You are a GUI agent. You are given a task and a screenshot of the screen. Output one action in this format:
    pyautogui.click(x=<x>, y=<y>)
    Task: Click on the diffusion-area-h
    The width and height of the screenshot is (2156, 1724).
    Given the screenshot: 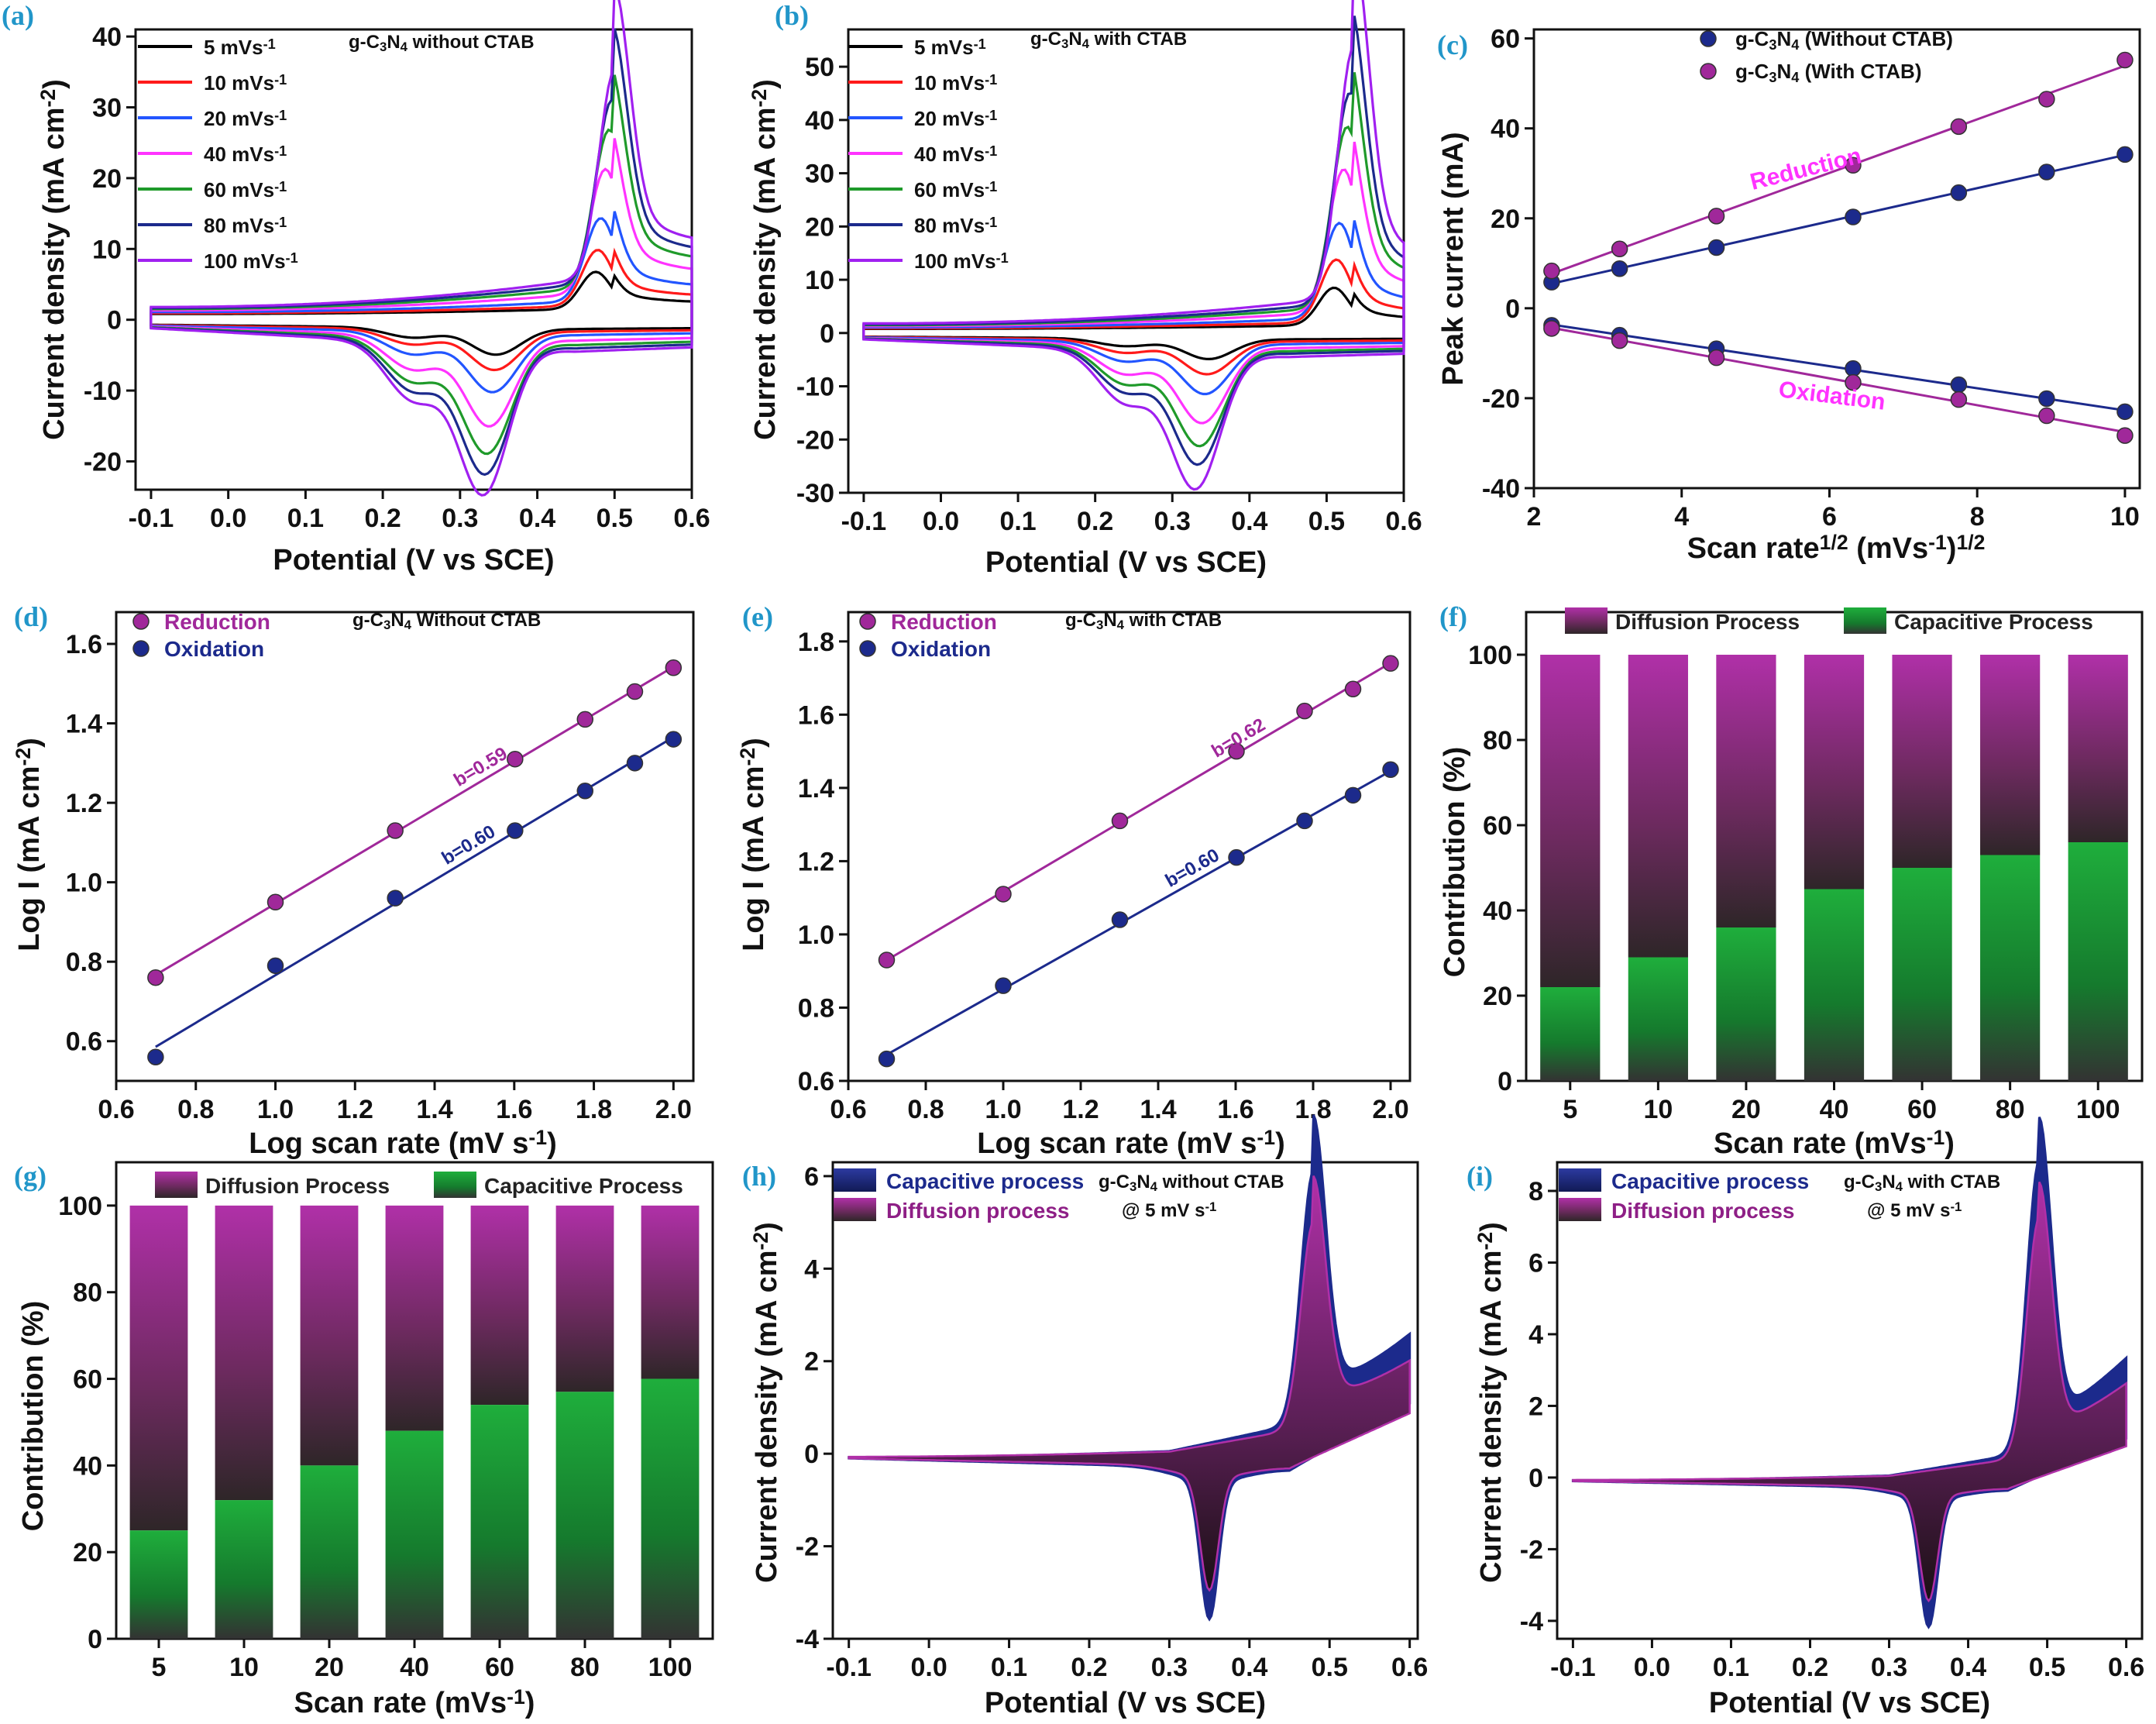 What is the action you would take?
    pyautogui.click(x=1129, y=1383)
    